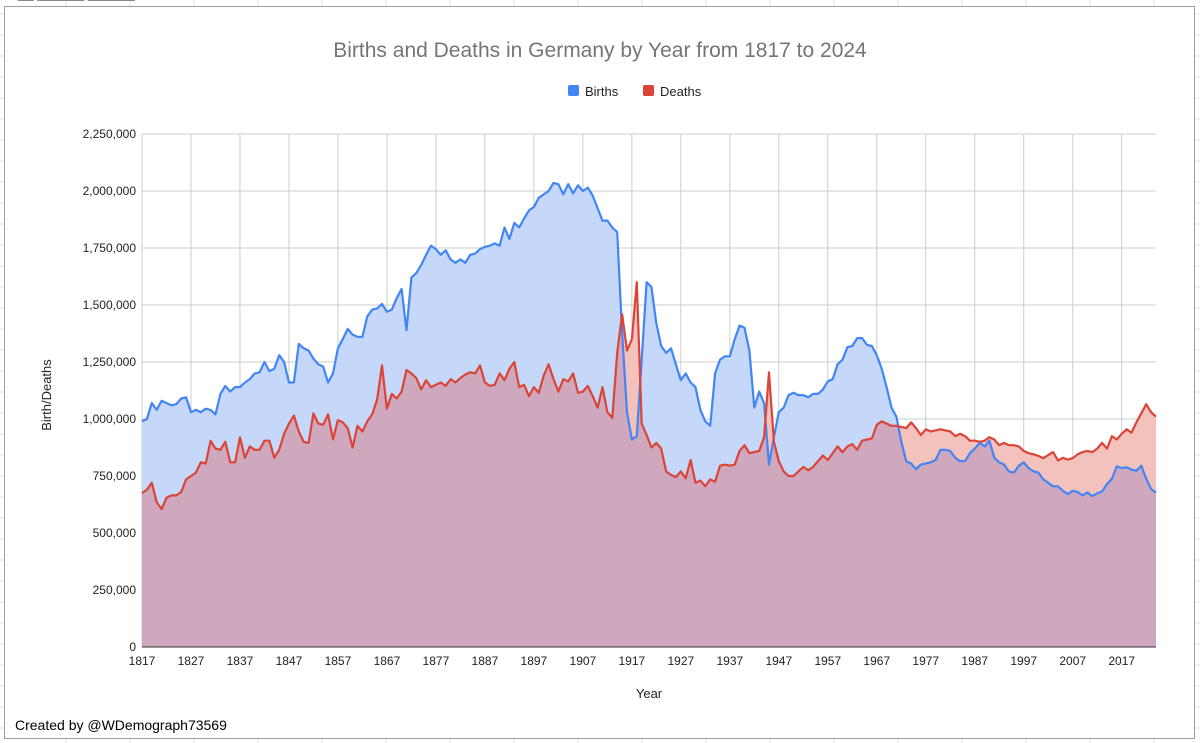  What do you see at coordinates (778, 661) in the screenshot?
I see `x-tick-label: 1947` at bounding box center [778, 661].